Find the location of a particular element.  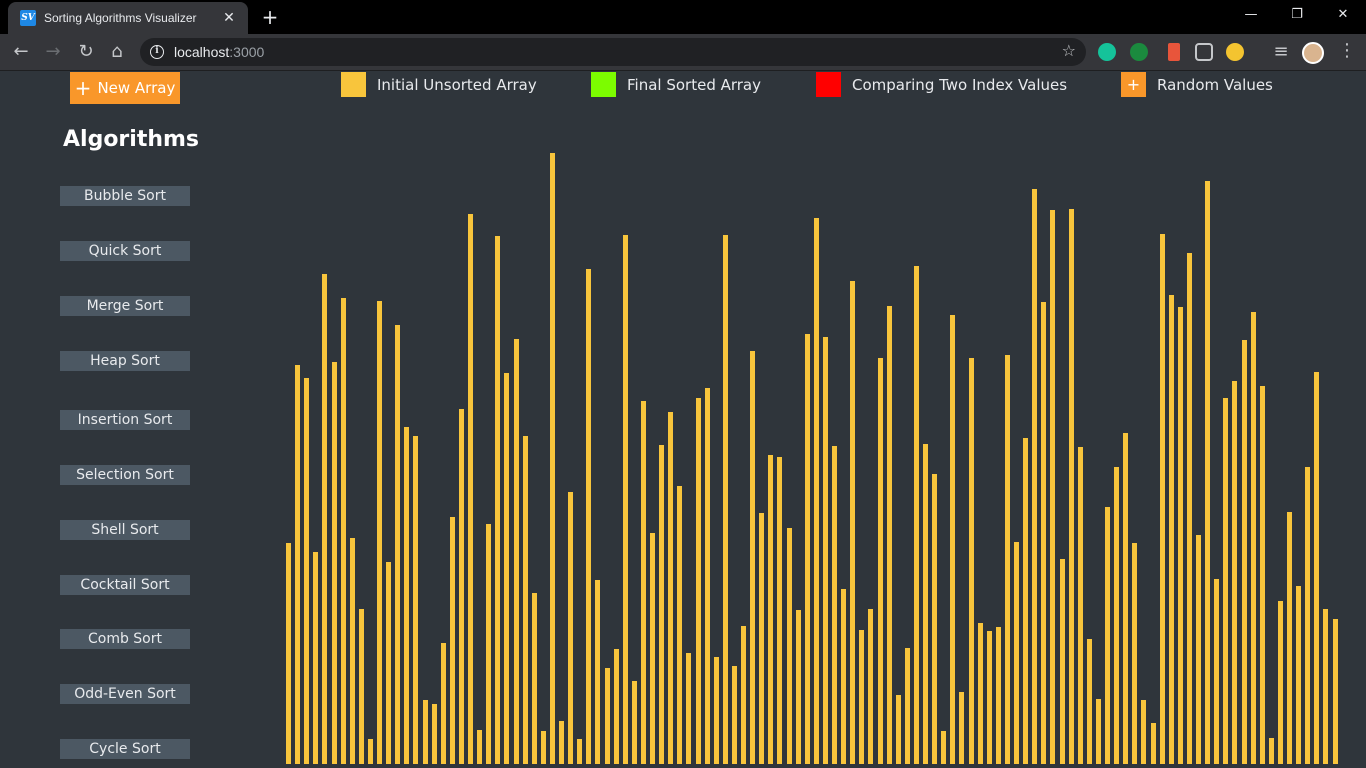

bubble-sort-button: Bubble Sort is located at coordinates (125, 196).